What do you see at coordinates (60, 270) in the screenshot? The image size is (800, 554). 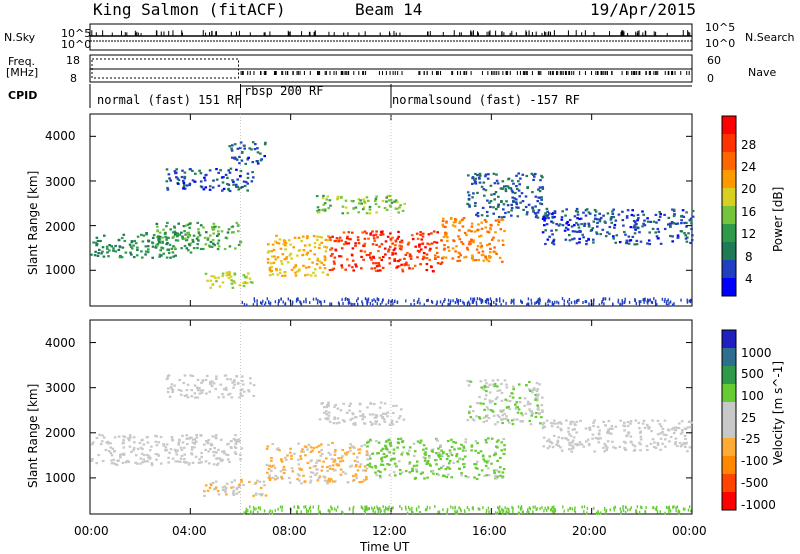 I see `power-ytick-1000: 1000` at bounding box center [60, 270].